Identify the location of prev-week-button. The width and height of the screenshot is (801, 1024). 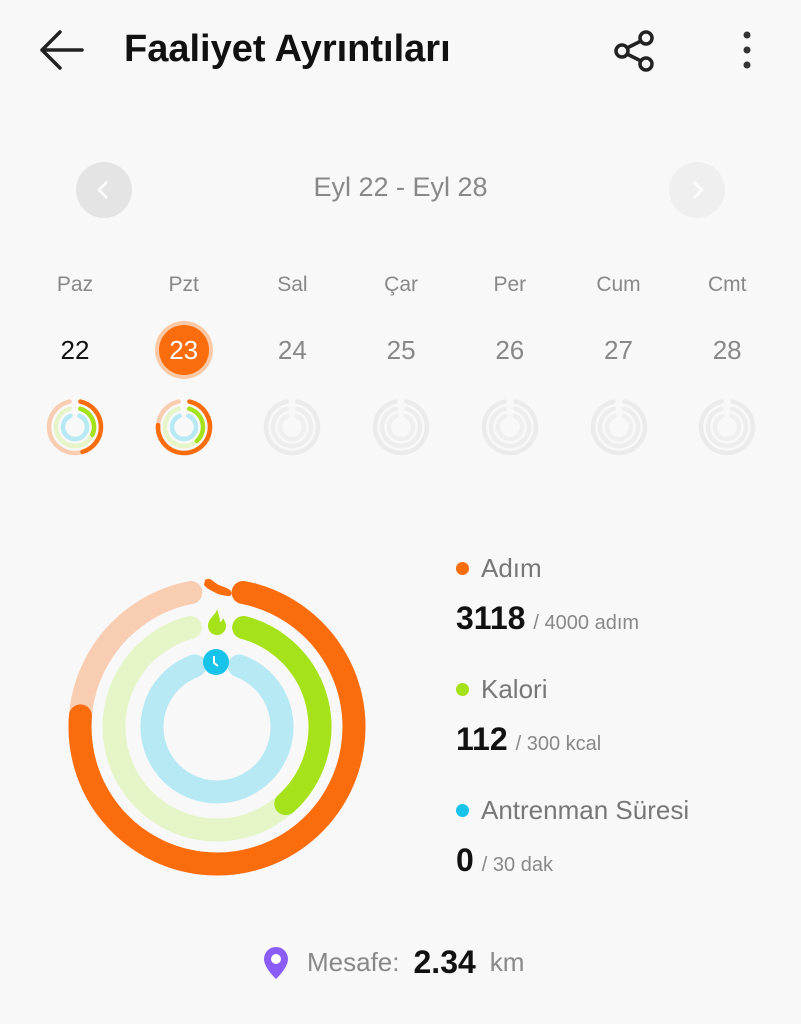
(104, 190).